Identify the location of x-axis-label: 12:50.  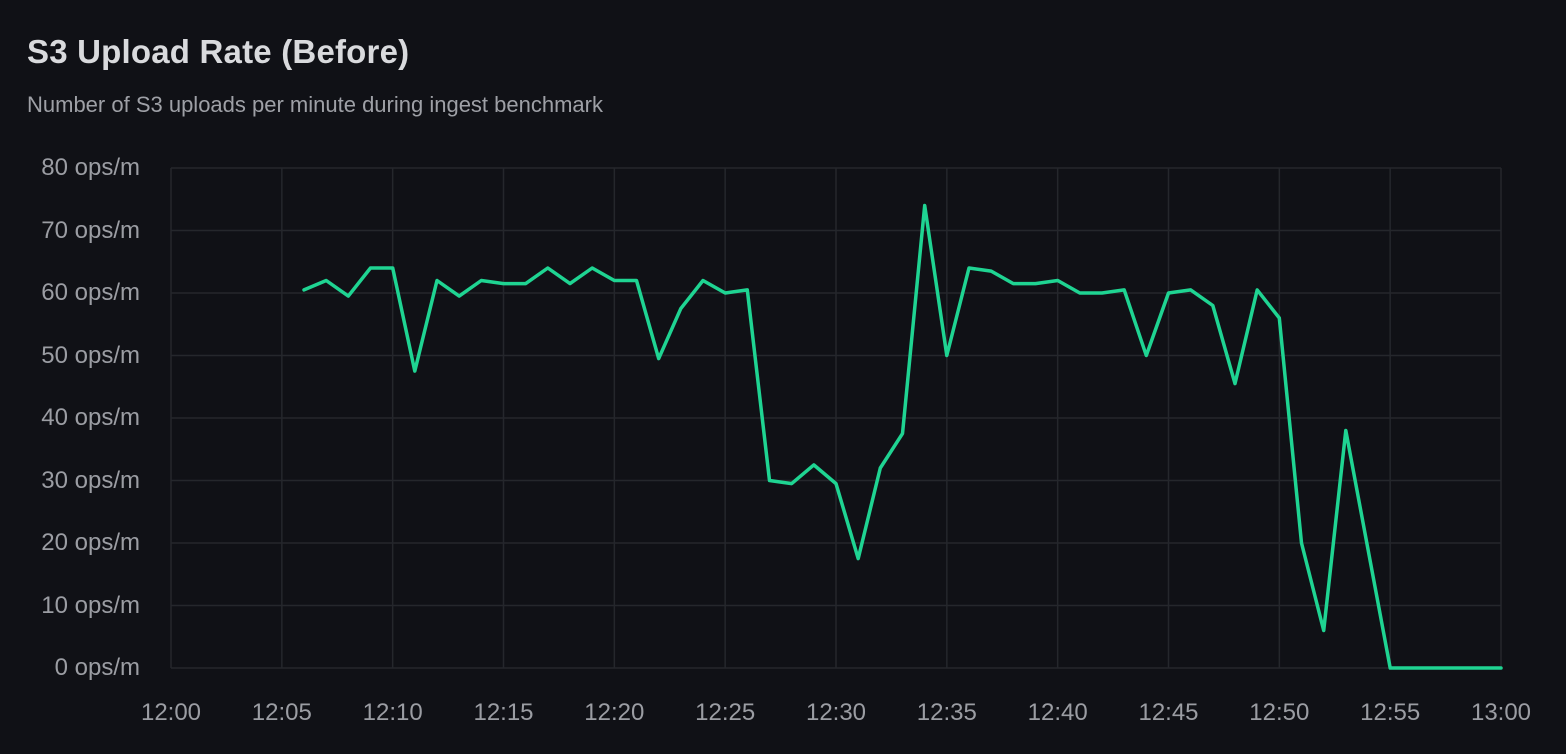
(1279, 712).